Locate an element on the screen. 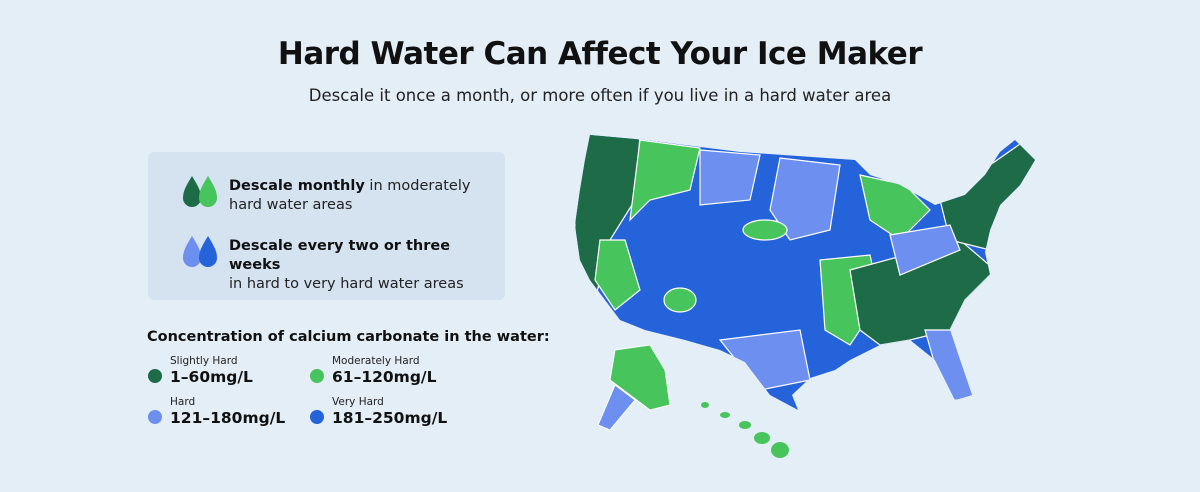 The width and height of the screenshot is (1200, 492). note-text: in hard to very hard water areas is located at coordinates (346, 284).